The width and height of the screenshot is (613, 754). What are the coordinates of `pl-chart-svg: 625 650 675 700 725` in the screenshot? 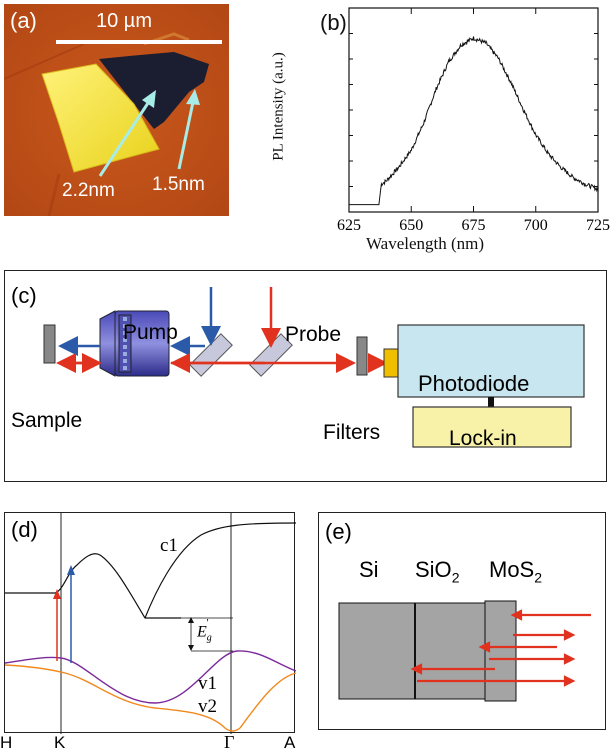 It's located at (473, 120).